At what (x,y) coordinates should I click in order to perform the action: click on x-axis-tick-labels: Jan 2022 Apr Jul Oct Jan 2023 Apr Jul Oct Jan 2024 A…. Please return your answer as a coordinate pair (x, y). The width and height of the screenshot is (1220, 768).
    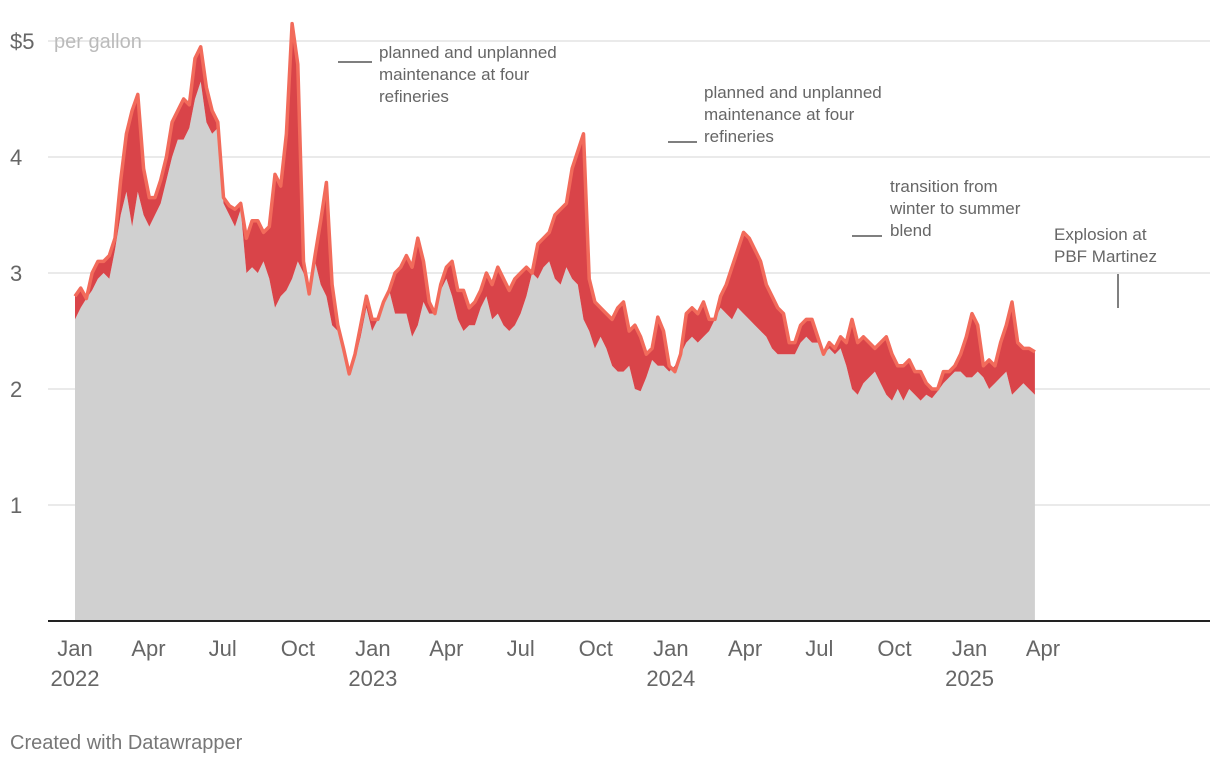
    Looking at the image, I should click on (556, 663).